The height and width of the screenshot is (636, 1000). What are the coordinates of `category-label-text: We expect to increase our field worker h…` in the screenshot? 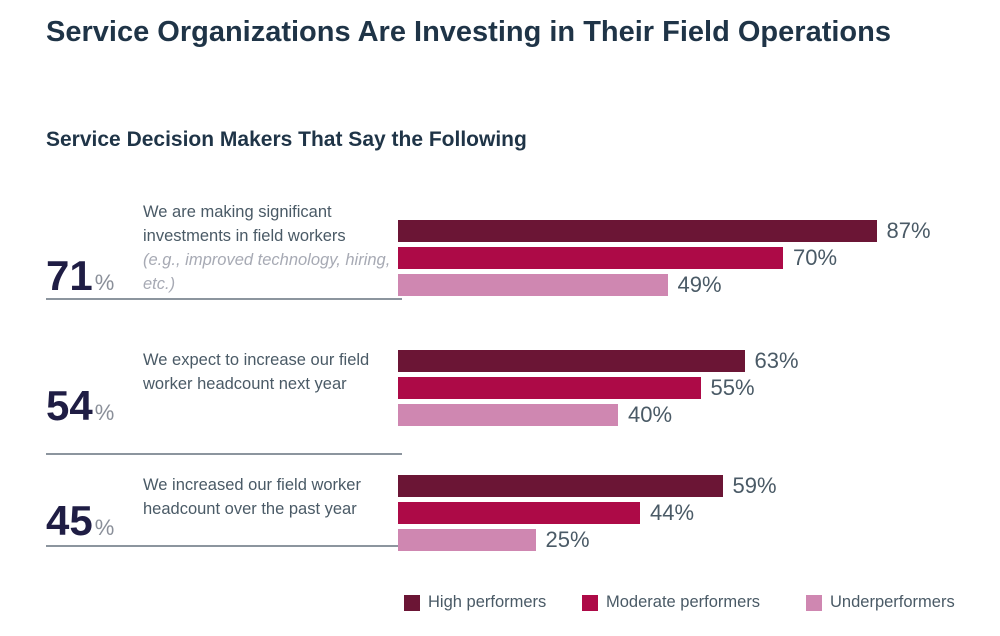 It's located at (256, 372).